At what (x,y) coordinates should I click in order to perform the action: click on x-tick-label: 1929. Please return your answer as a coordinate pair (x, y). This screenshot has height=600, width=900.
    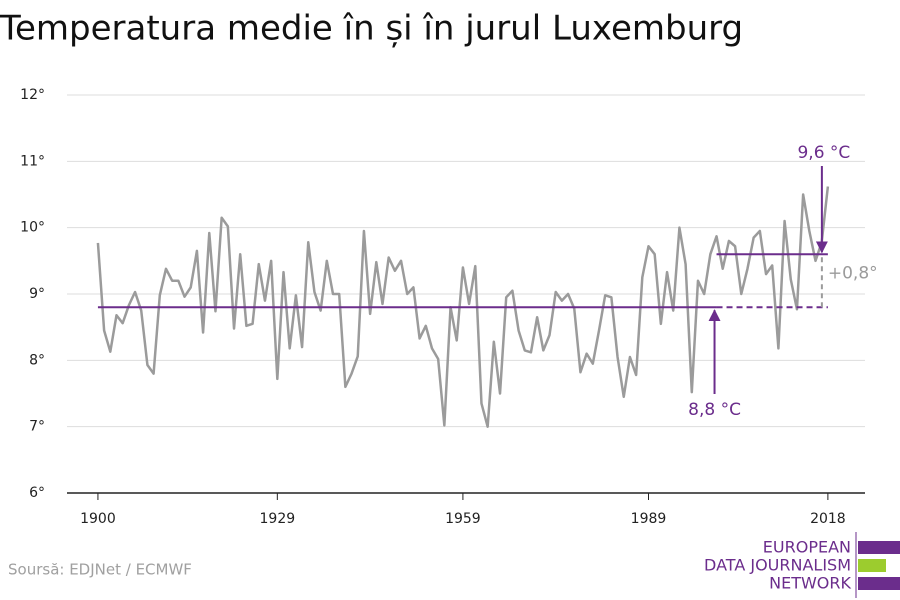
    Looking at the image, I should click on (278, 519).